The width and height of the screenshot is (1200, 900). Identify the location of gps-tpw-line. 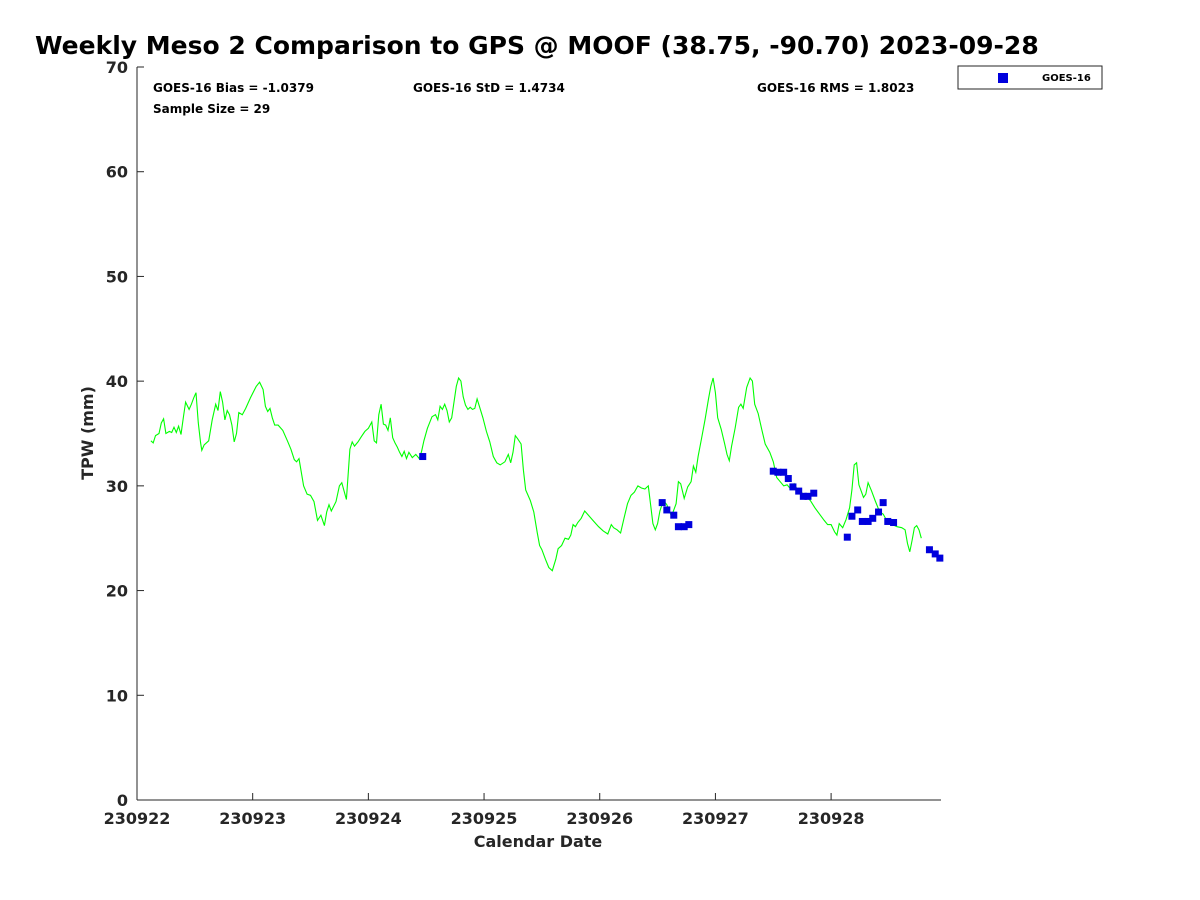
(536, 474).